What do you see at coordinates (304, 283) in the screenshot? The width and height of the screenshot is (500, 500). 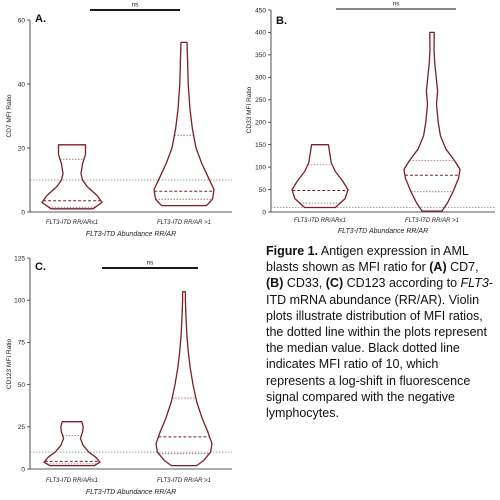 I see `caption-text-3: CD33,` at bounding box center [304, 283].